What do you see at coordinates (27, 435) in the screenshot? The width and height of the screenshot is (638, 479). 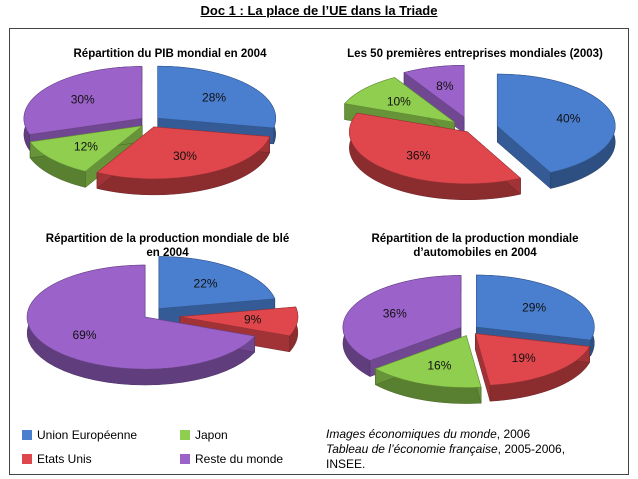 I see `legend-swatch-ue` at bounding box center [27, 435].